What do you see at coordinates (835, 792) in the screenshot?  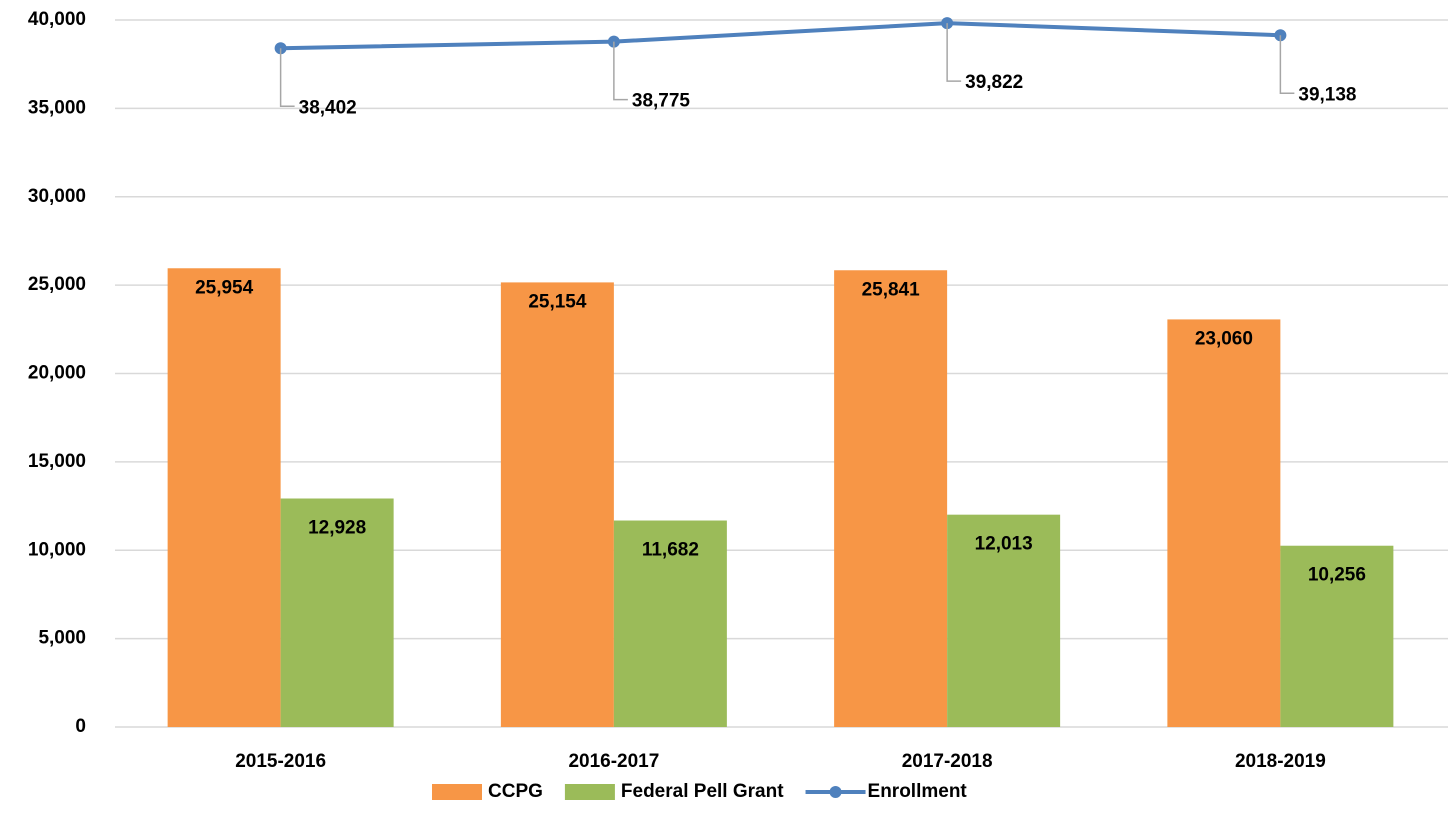 I see `legend-marker` at bounding box center [835, 792].